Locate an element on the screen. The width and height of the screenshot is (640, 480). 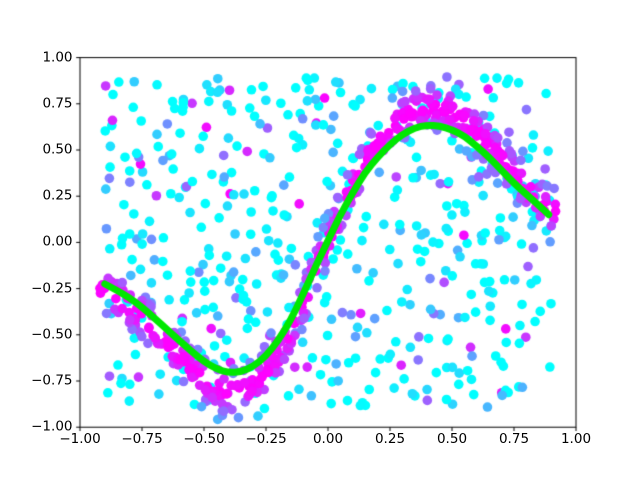
x-tick-label: −0.25 is located at coordinates (266, 438).